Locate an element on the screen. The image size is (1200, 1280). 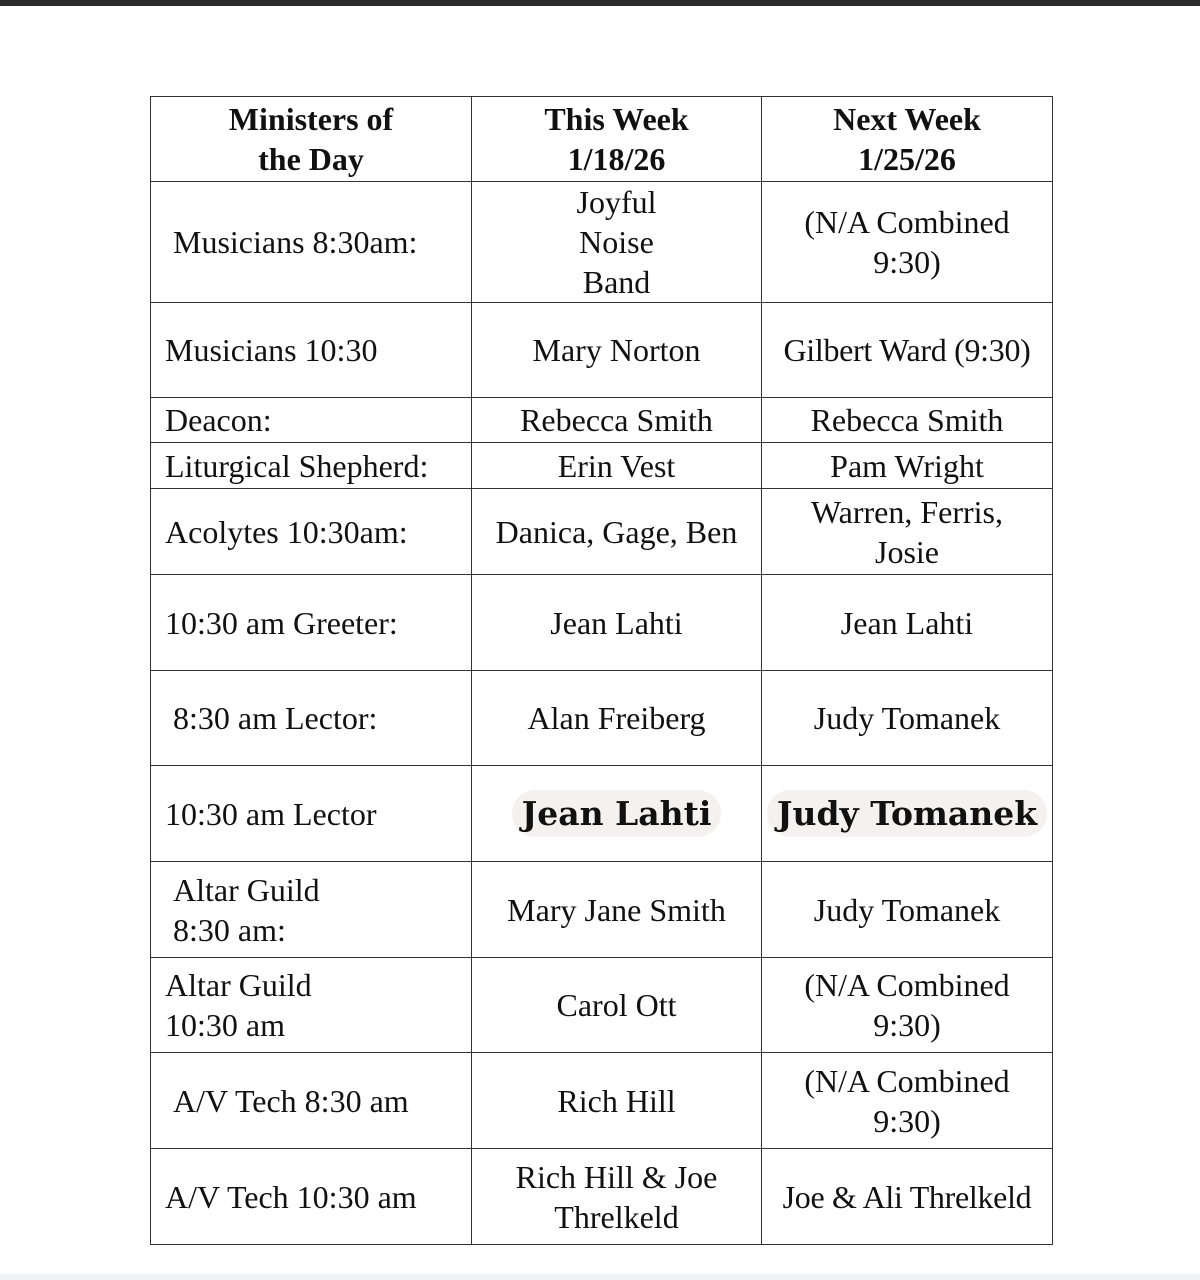
cell-text: Mary Jane Smith is located at coordinates (616, 909).